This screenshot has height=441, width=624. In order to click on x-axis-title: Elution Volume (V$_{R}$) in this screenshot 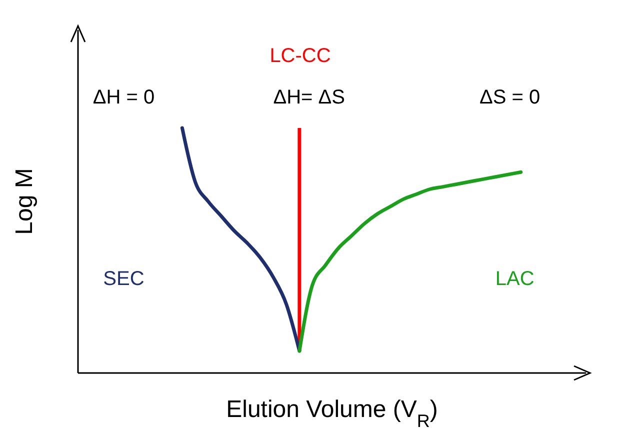, I will do `click(332, 413)`.